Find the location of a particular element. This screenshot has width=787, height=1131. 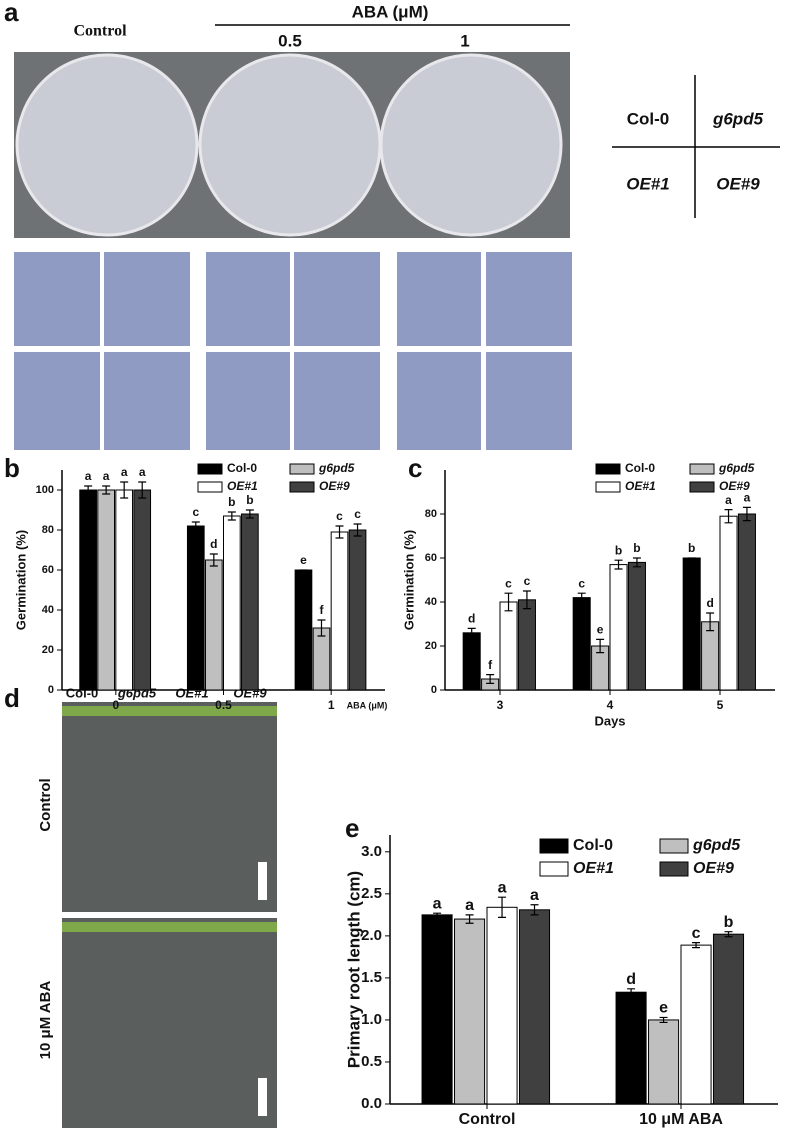

genotype: OE#1 is located at coordinates (647, 183).